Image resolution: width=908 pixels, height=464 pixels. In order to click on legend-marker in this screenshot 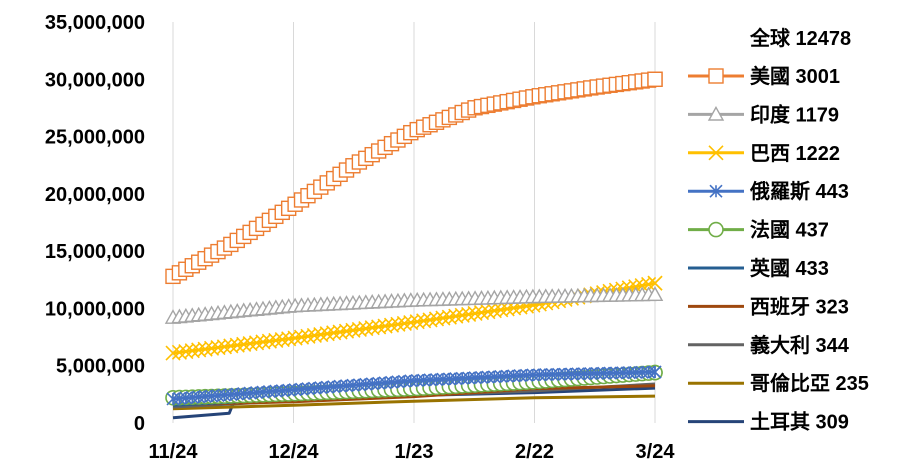, I will do `click(716, 229)`.